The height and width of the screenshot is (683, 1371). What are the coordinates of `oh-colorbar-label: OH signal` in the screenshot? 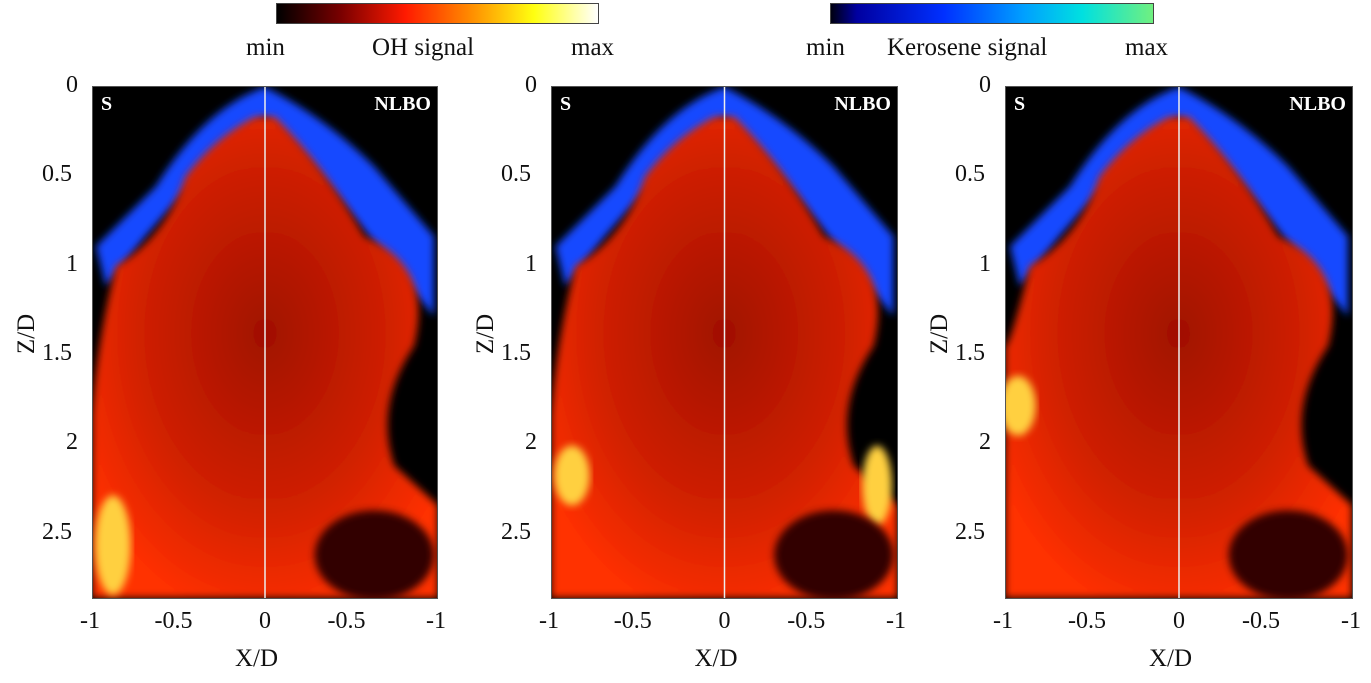 It's located at (423, 47).